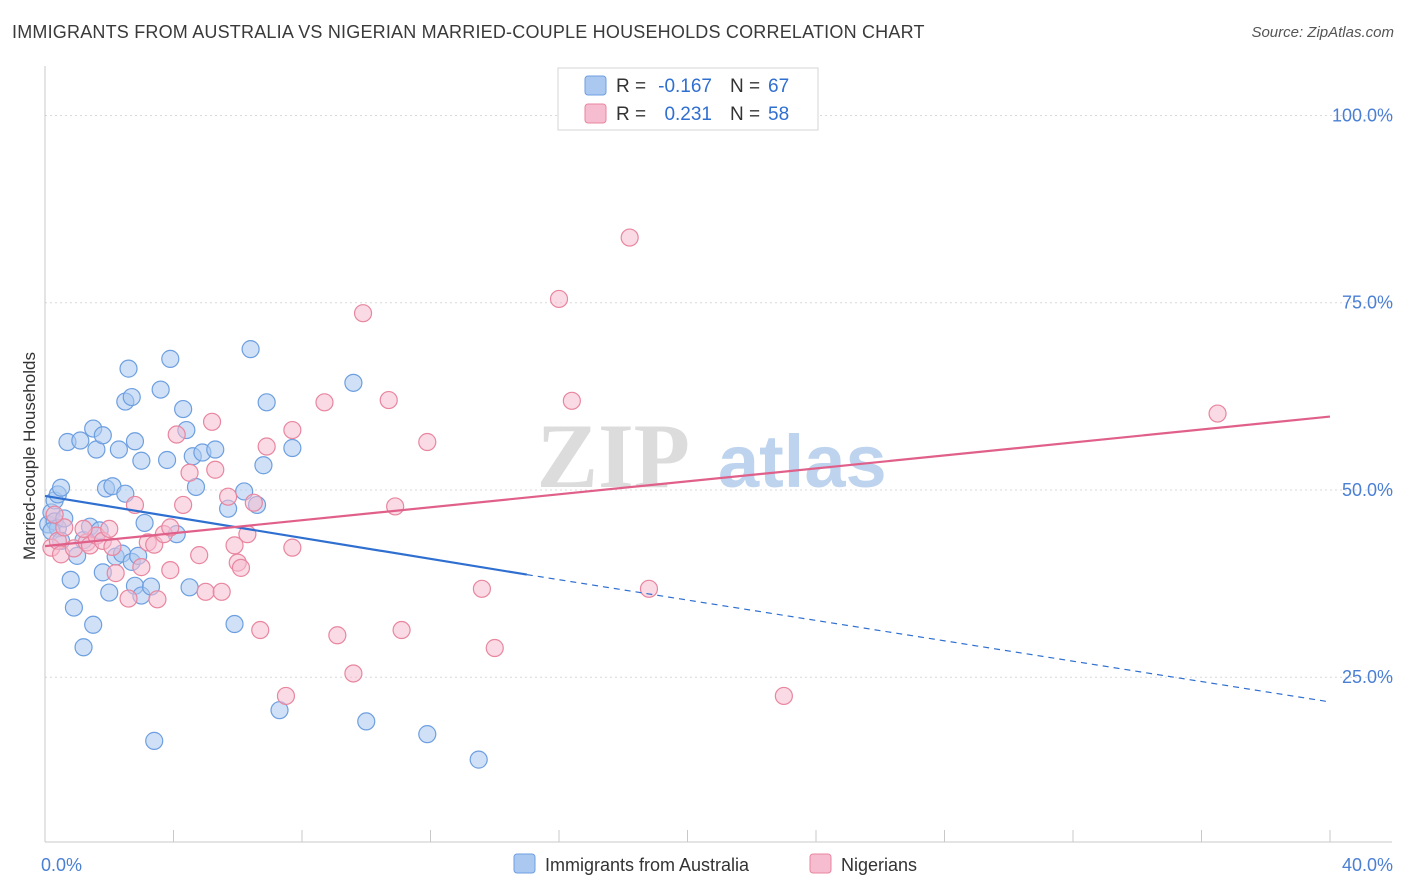 This screenshot has height=892, width=1406. Describe the element at coordinates (1322, 32) in the screenshot. I see `source-label: Source: ZipAtlas.com` at that location.